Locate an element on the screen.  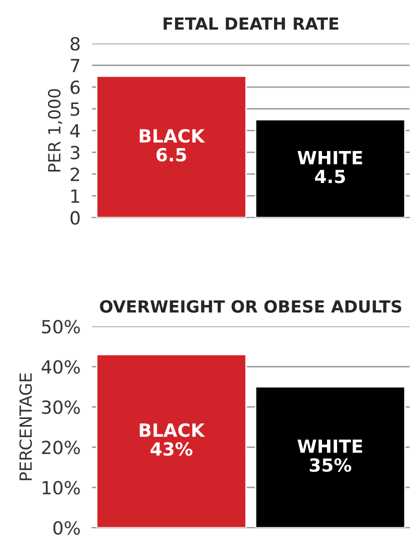
y-tick-label: 4 is located at coordinates (75, 131).